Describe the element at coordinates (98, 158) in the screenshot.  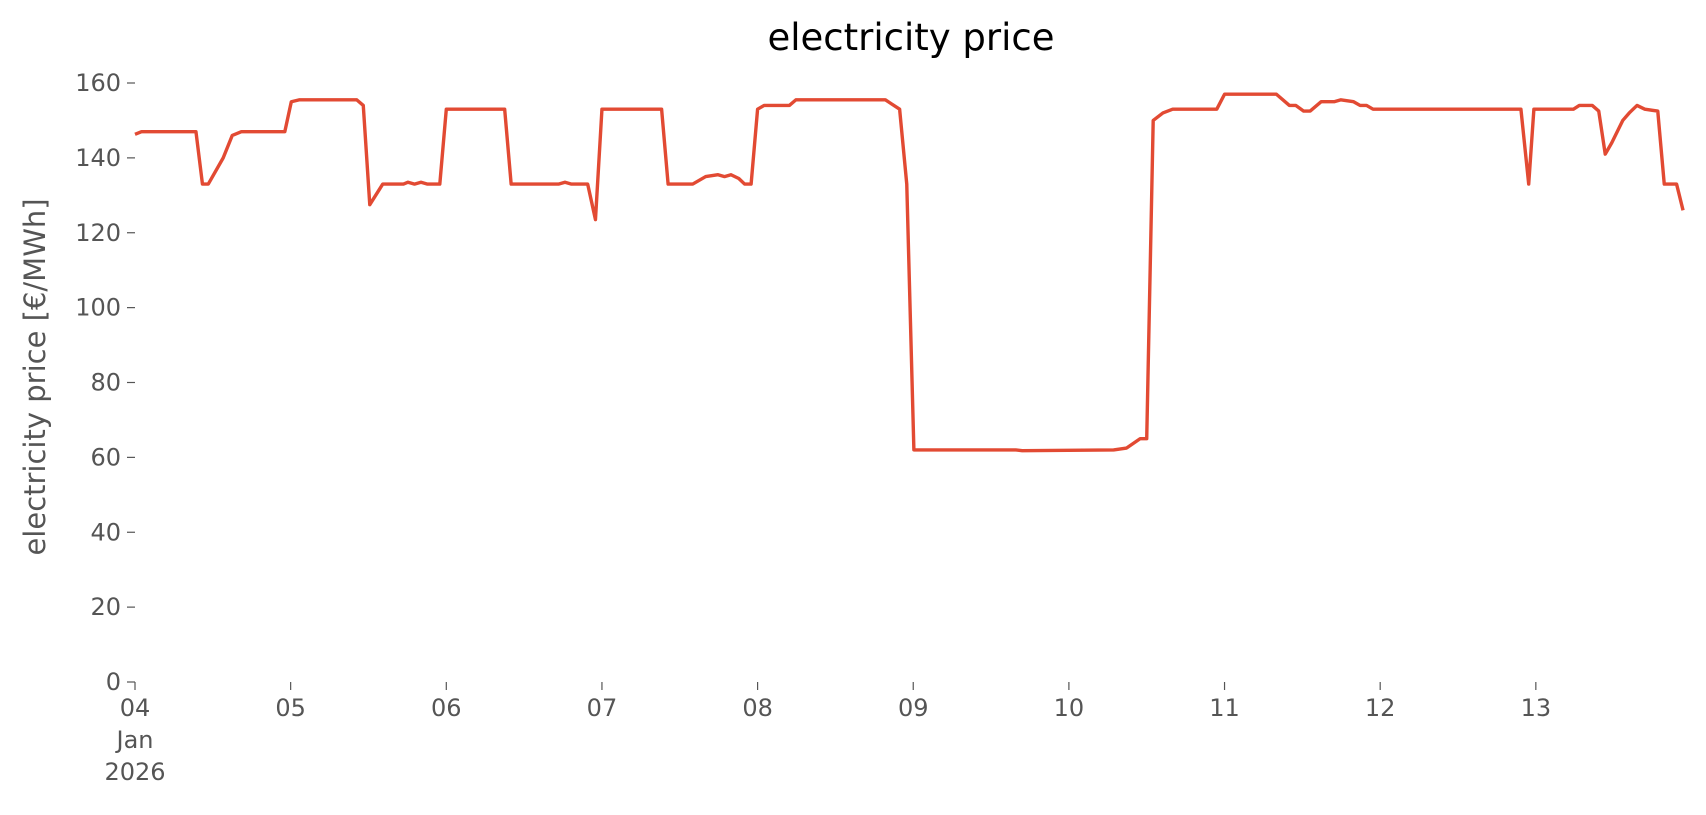
I see `y-tick-label: 140` at that location.